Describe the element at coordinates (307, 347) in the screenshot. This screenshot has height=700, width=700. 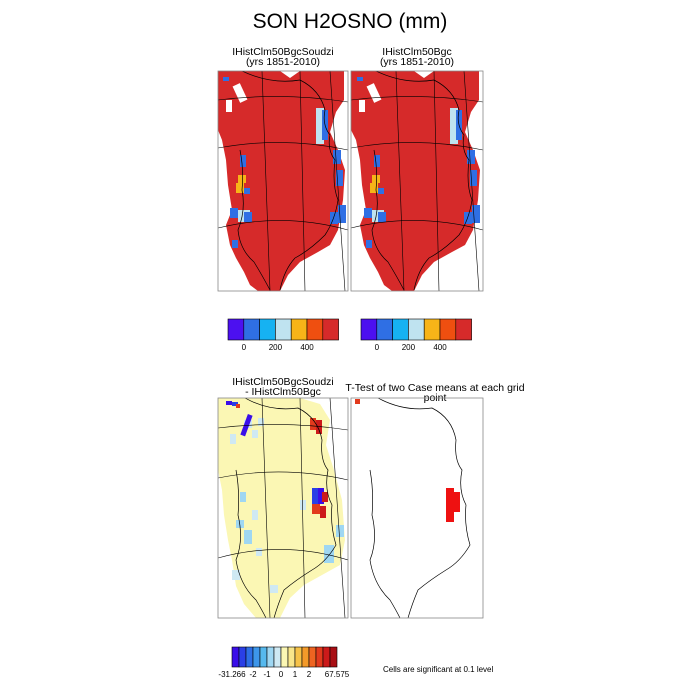
I see `cb-top-left-tick-label: 400` at that location.